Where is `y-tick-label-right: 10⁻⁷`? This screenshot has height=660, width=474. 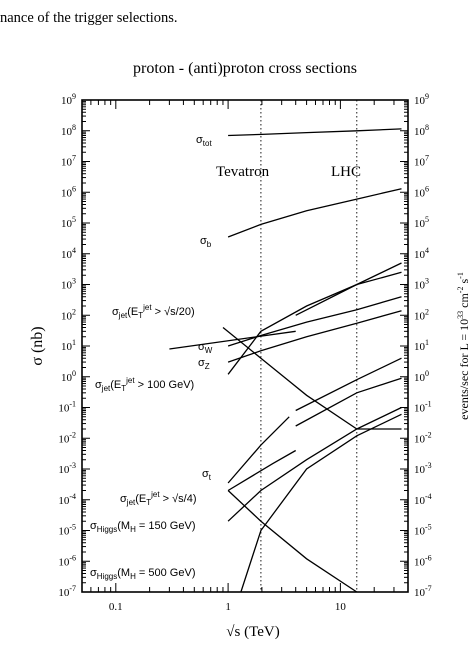 y-tick-label-right: 10⁻⁷ is located at coordinates (423, 591).